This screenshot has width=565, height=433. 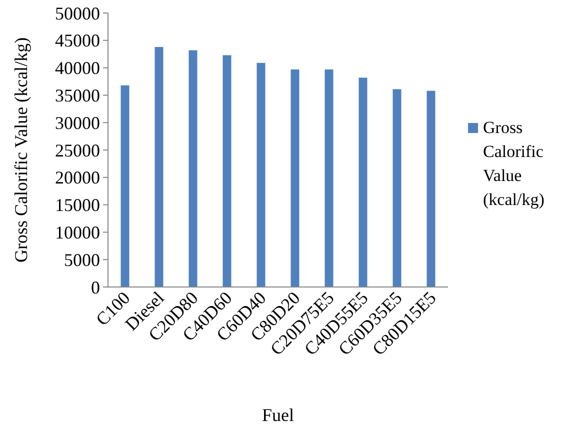 What do you see at coordinates (77, 68) in the screenshot?
I see `y-tick-label: 40000` at bounding box center [77, 68].